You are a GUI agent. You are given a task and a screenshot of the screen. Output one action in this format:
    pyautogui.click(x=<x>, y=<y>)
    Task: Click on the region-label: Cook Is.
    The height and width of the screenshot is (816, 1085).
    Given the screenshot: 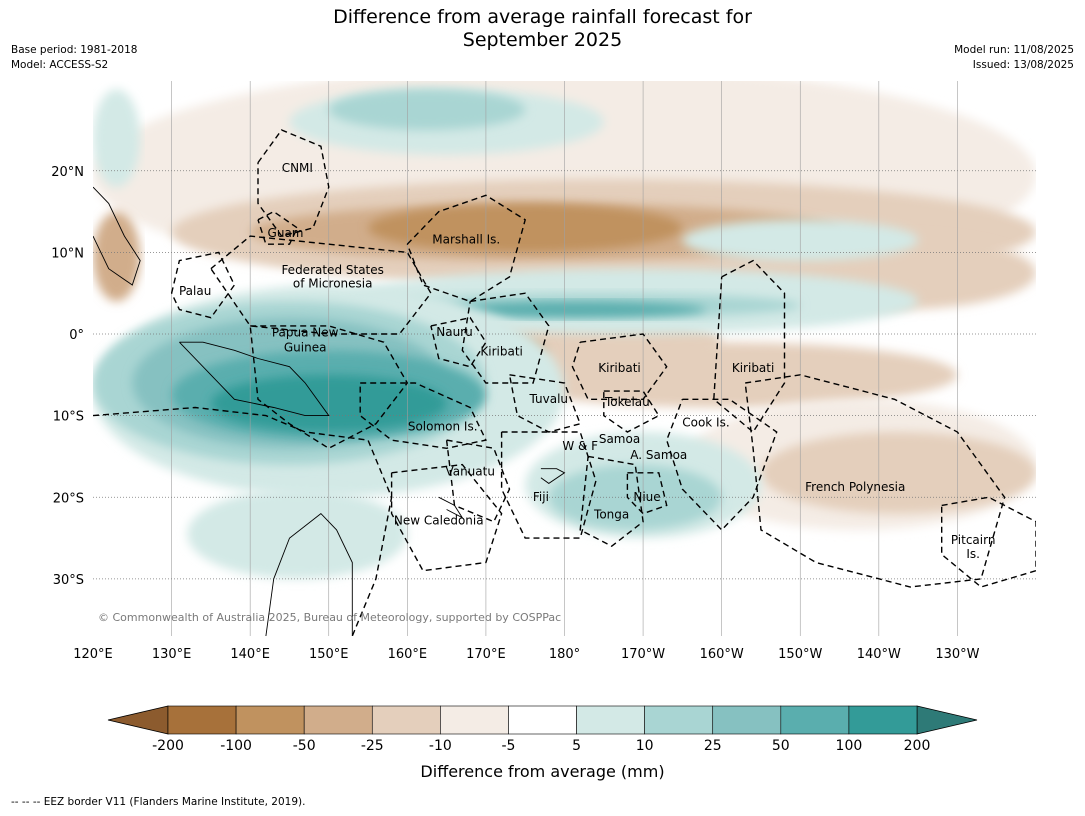 What is the action you would take?
    pyautogui.click(x=705, y=422)
    